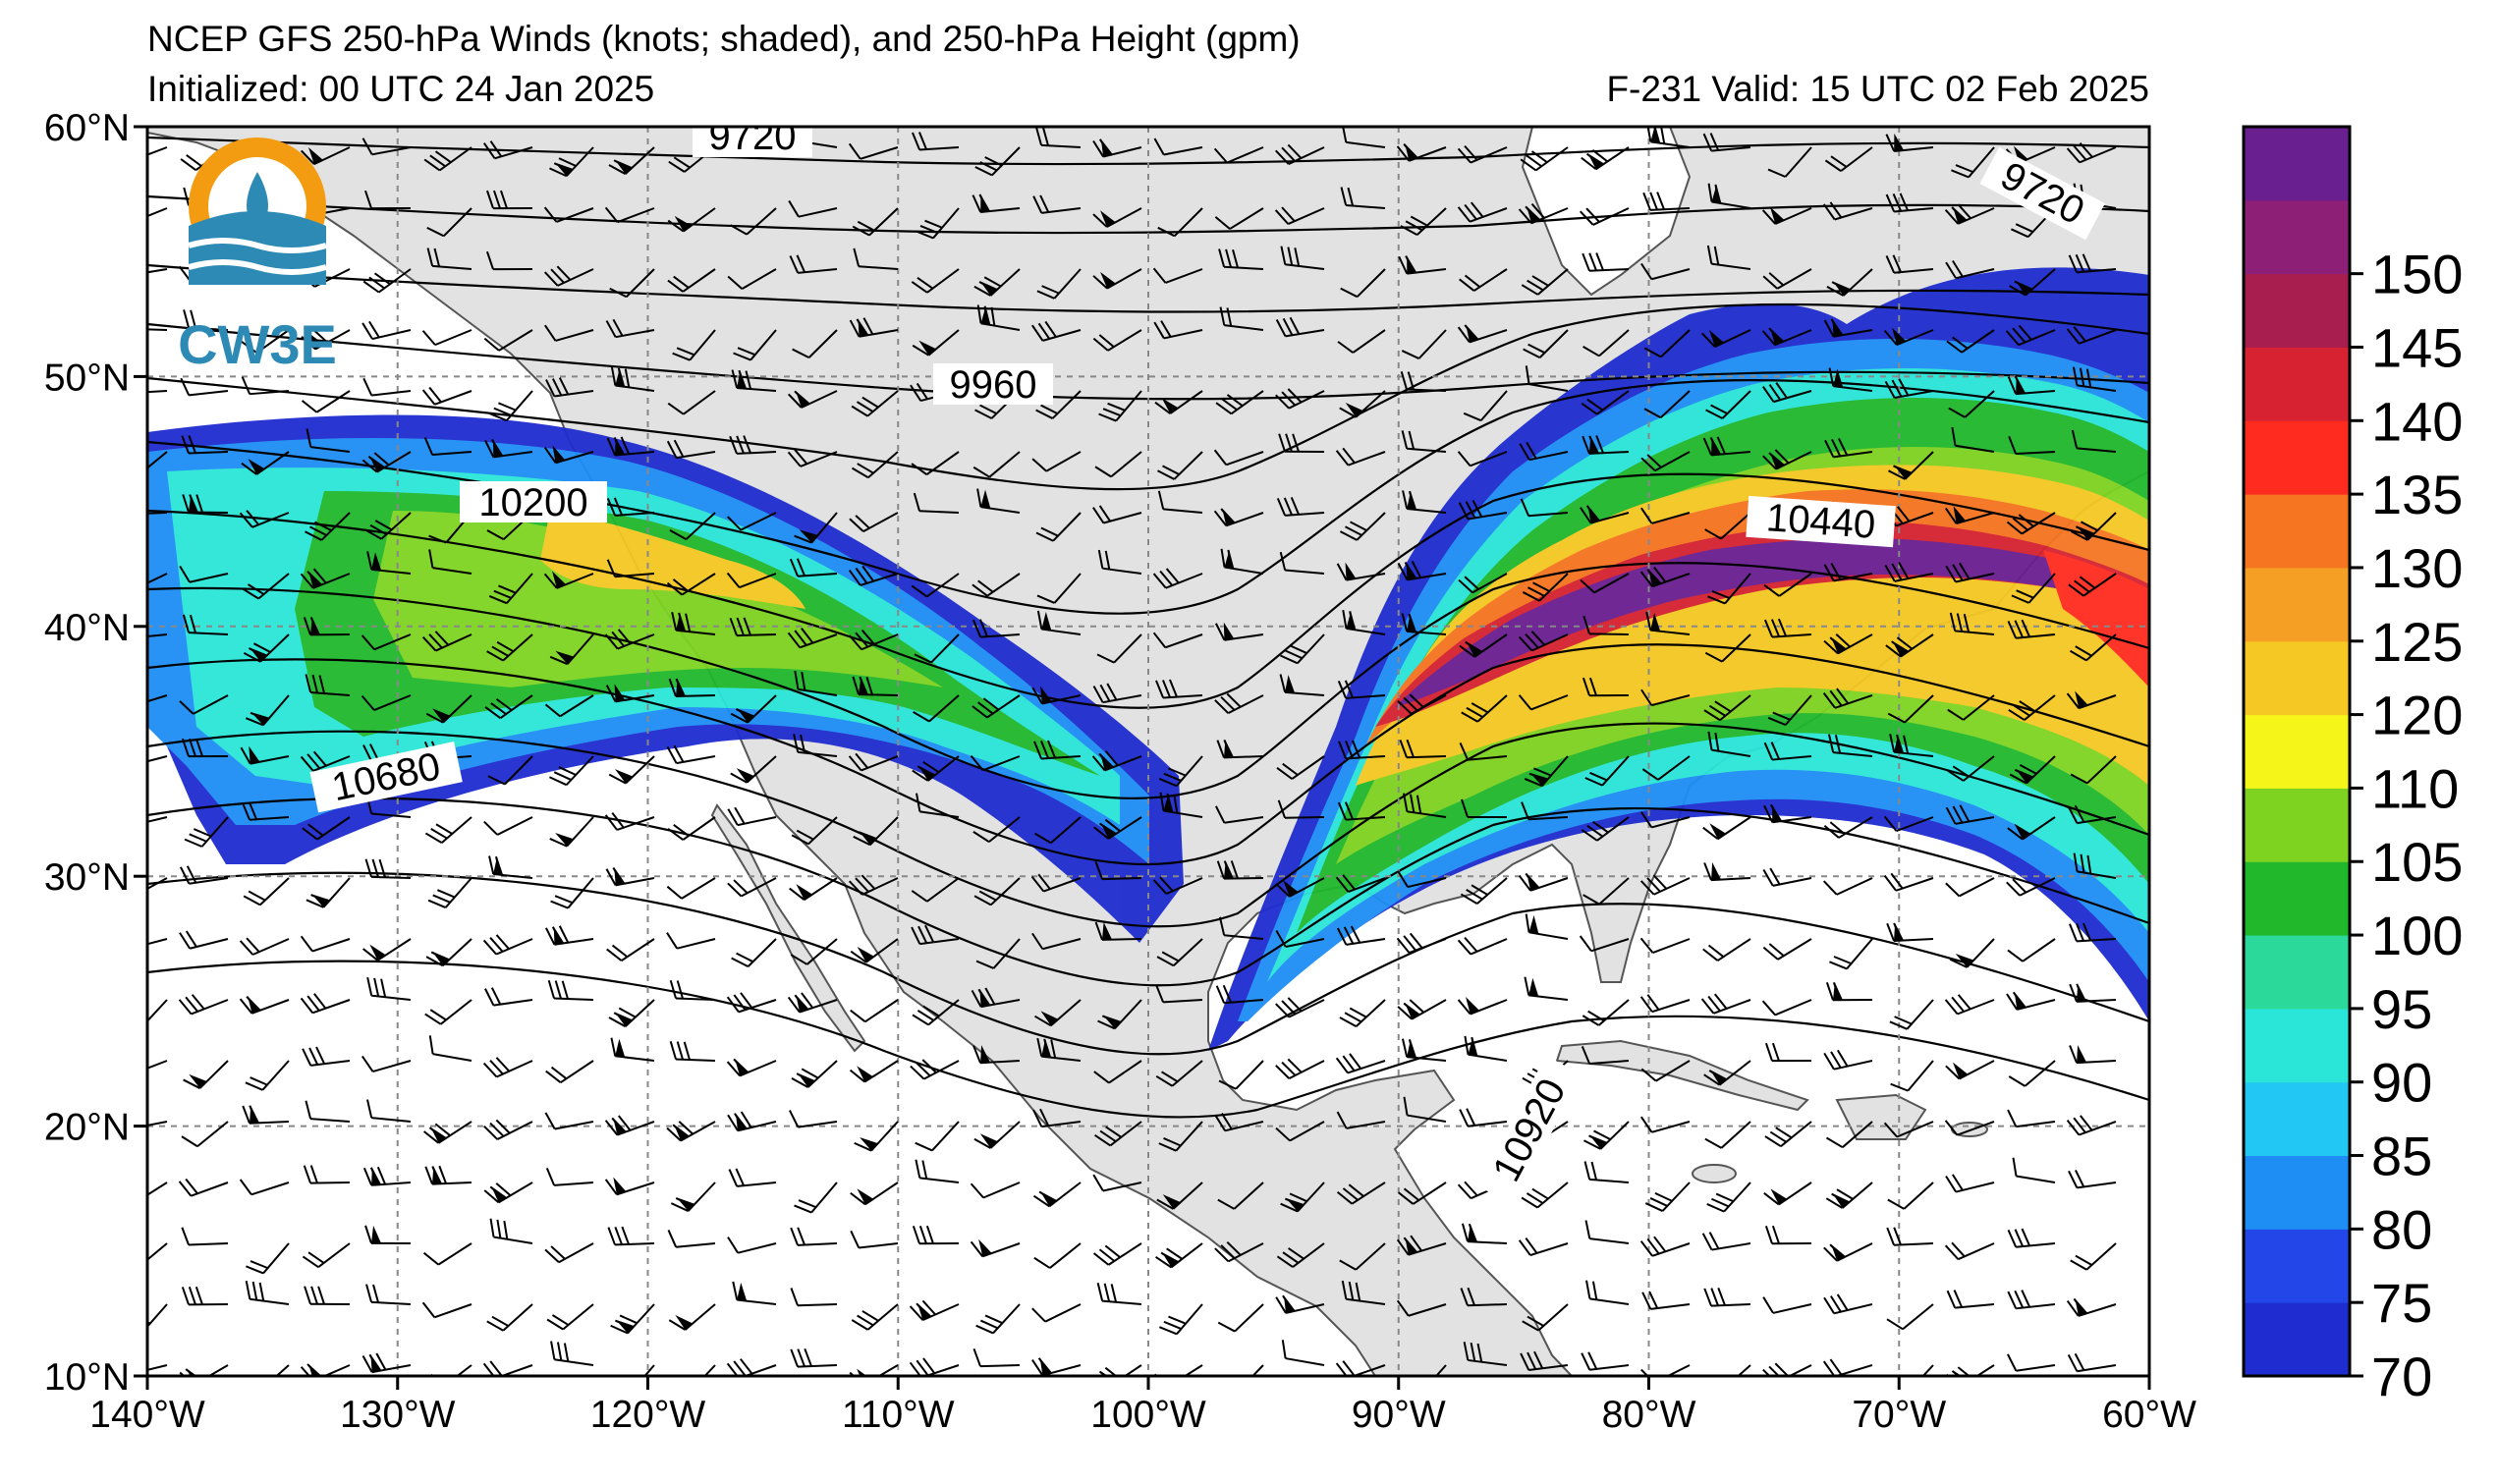  Describe the element at coordinates (1399, 1415) in the screenshot. I see `lon-tick-label: 90°W` at that location.